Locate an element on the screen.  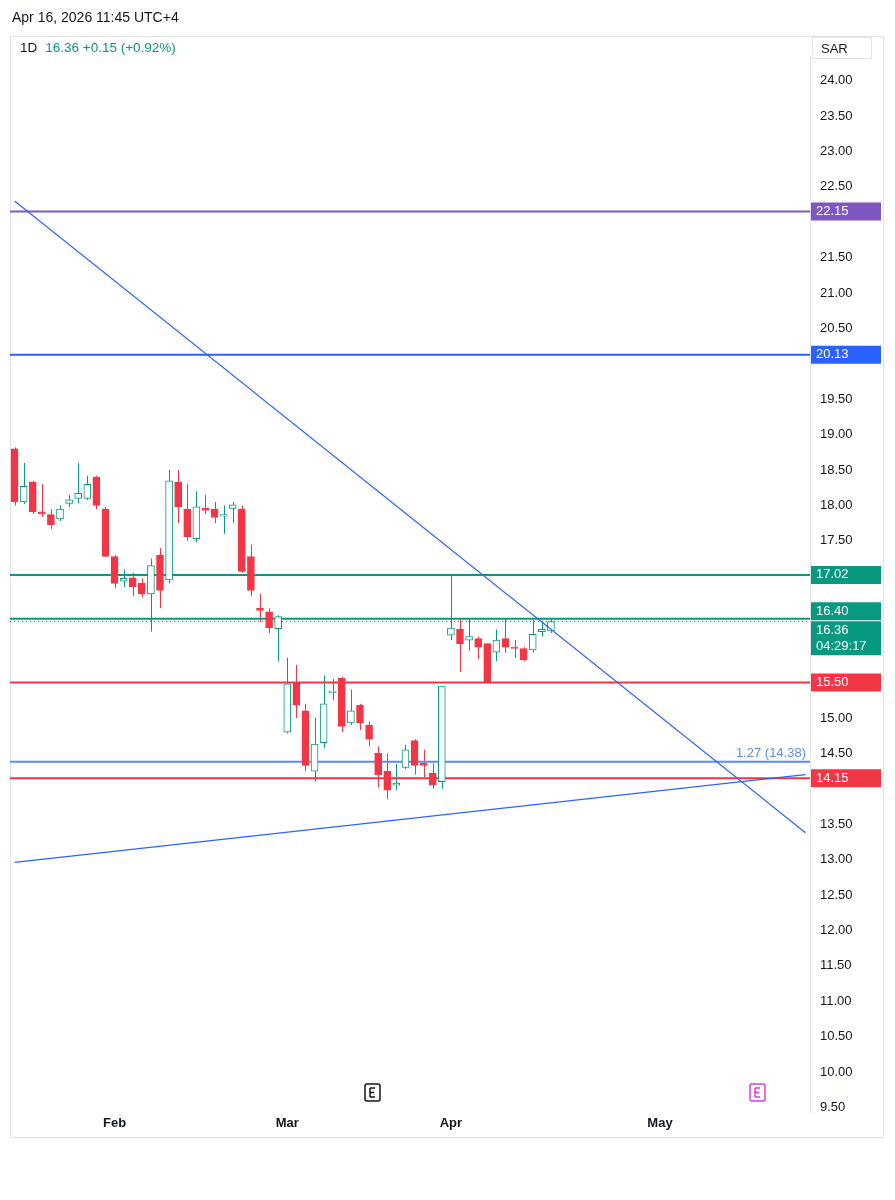
ref-line-label: 16.40 is located at coordinates (832, 610).